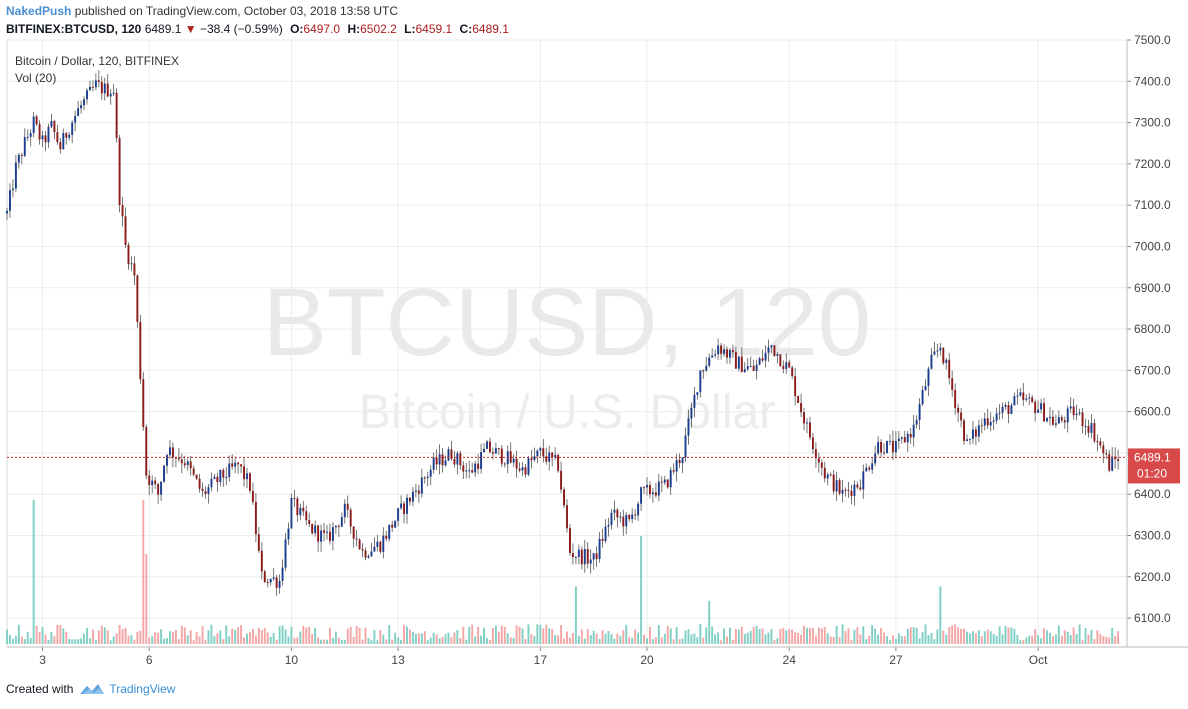 The image size is (1188, 709). What do you see at coordinates (74, 29) in the screenshot?
I see `symbol-label: BITFINEX:BTCUSD, 120` at bounding box center [74, 29].